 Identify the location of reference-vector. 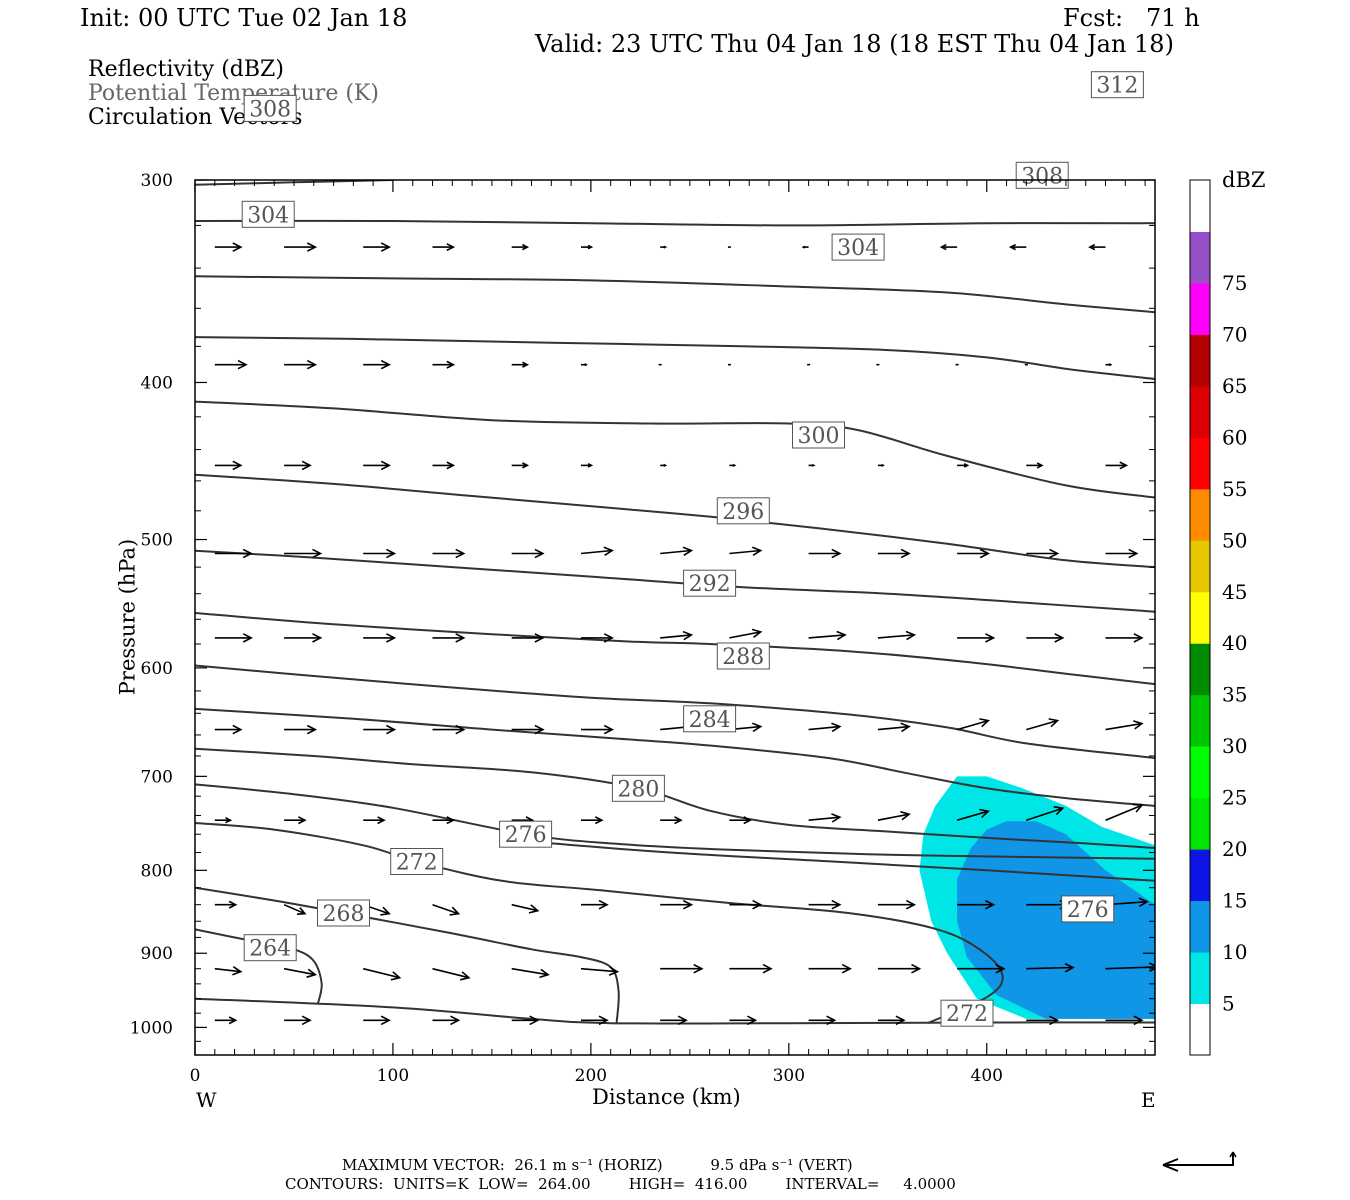
(1199, 1161).